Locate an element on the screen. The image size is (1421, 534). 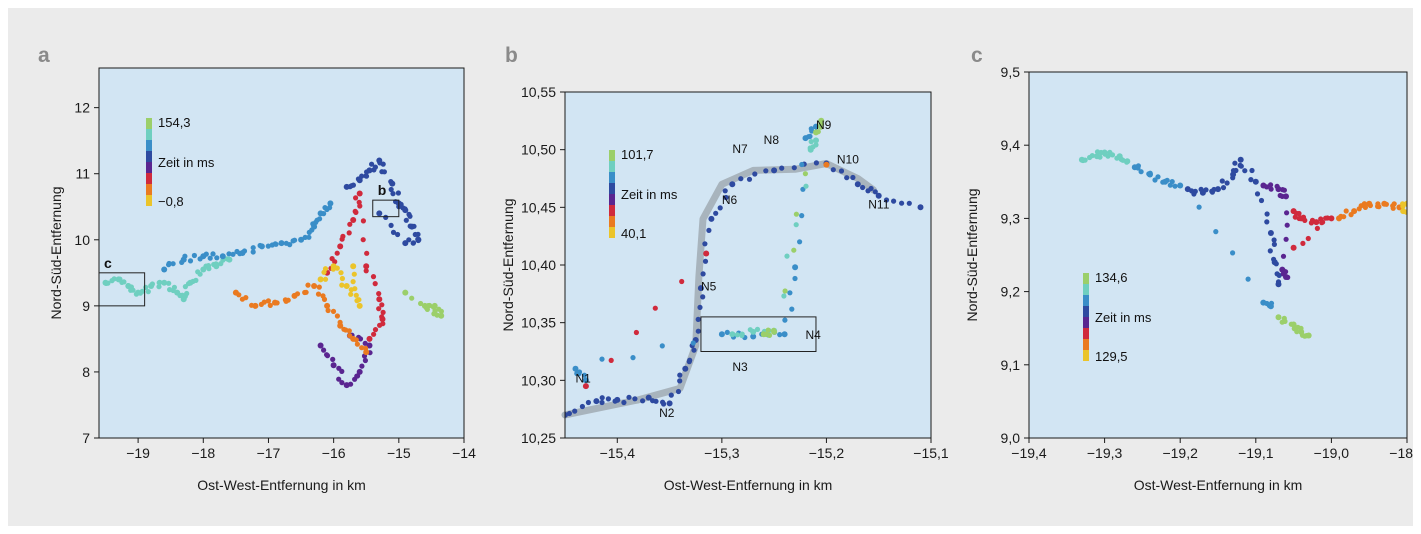
x-tick-label: −15 is located at coordinates (399, 453).